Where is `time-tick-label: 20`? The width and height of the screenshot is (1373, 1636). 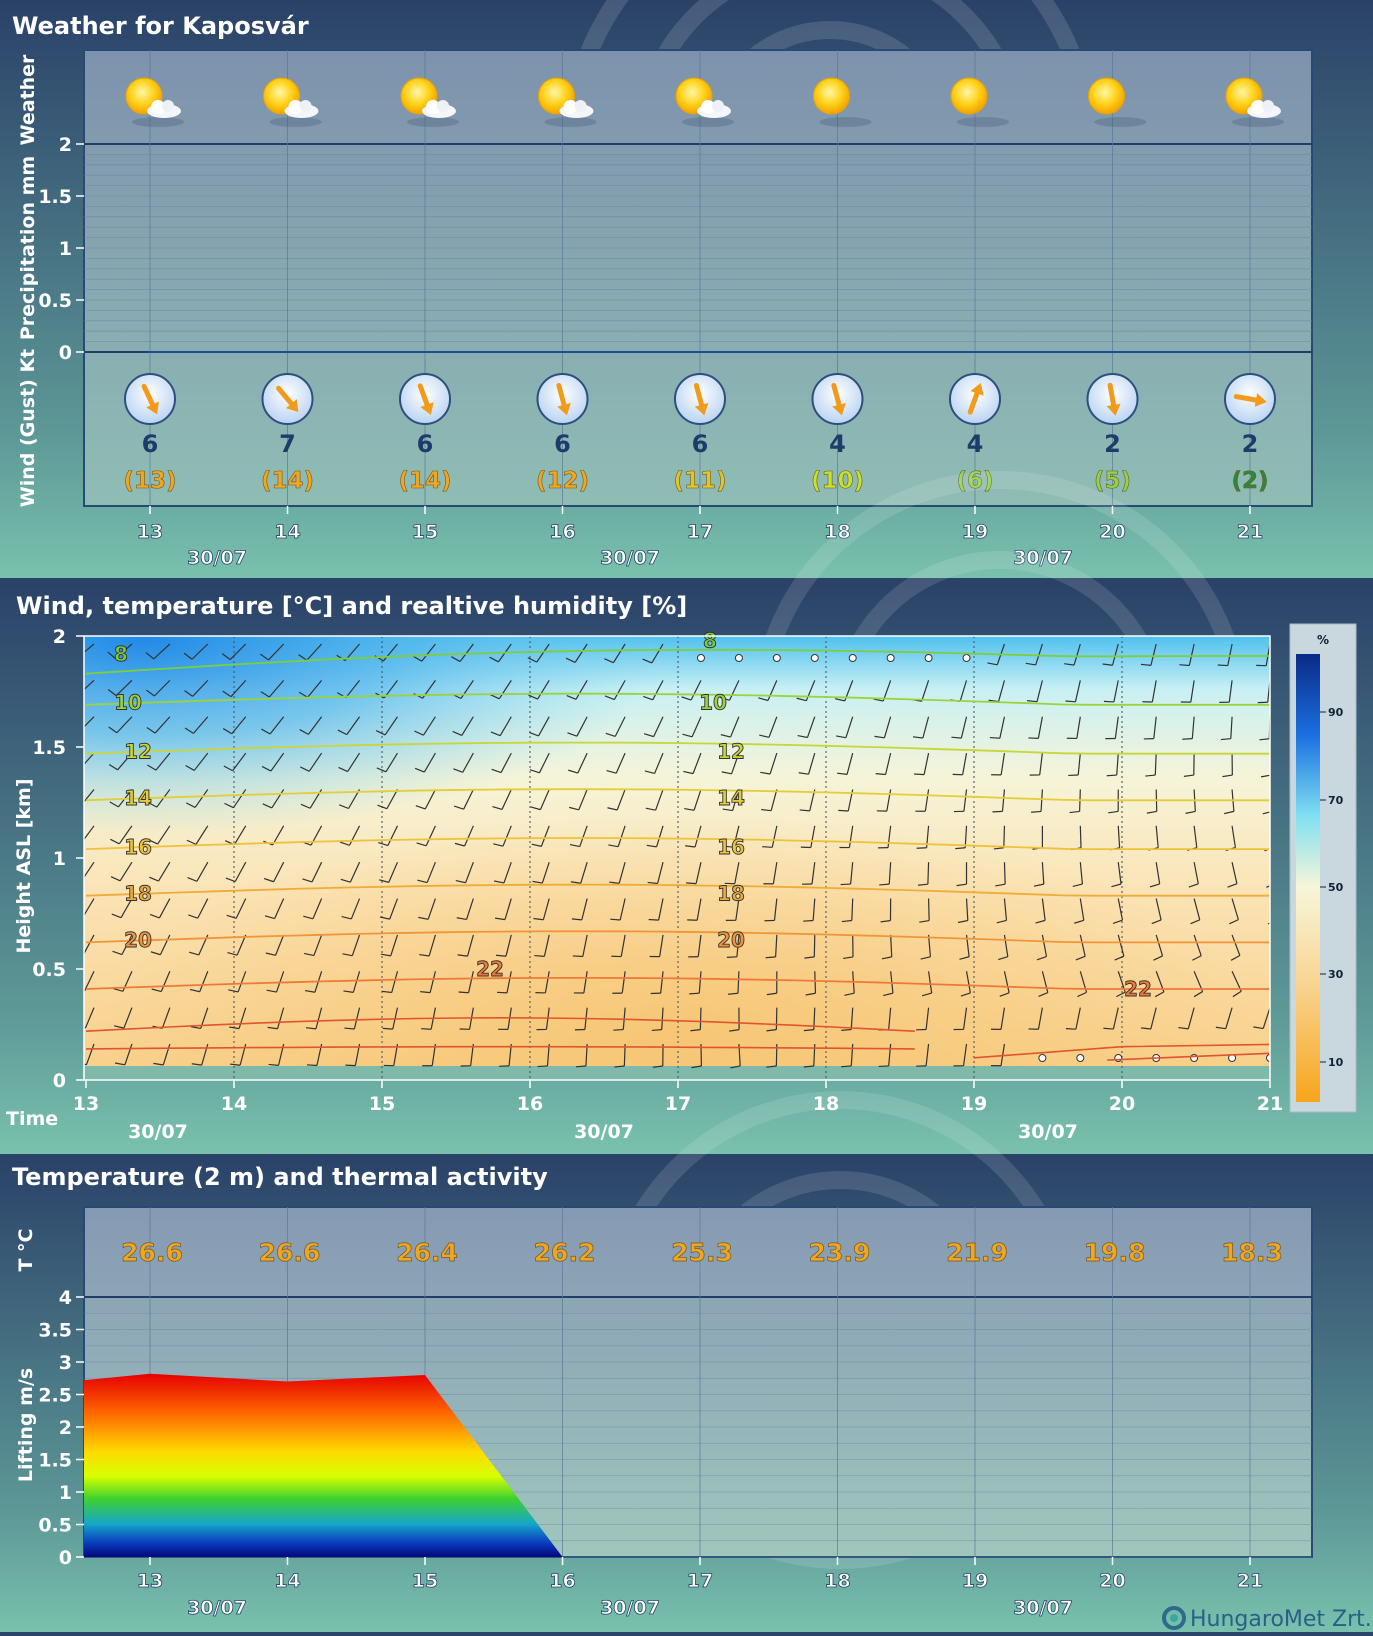 time-tick-label: 20 is located at coordinates (1122, 1104).